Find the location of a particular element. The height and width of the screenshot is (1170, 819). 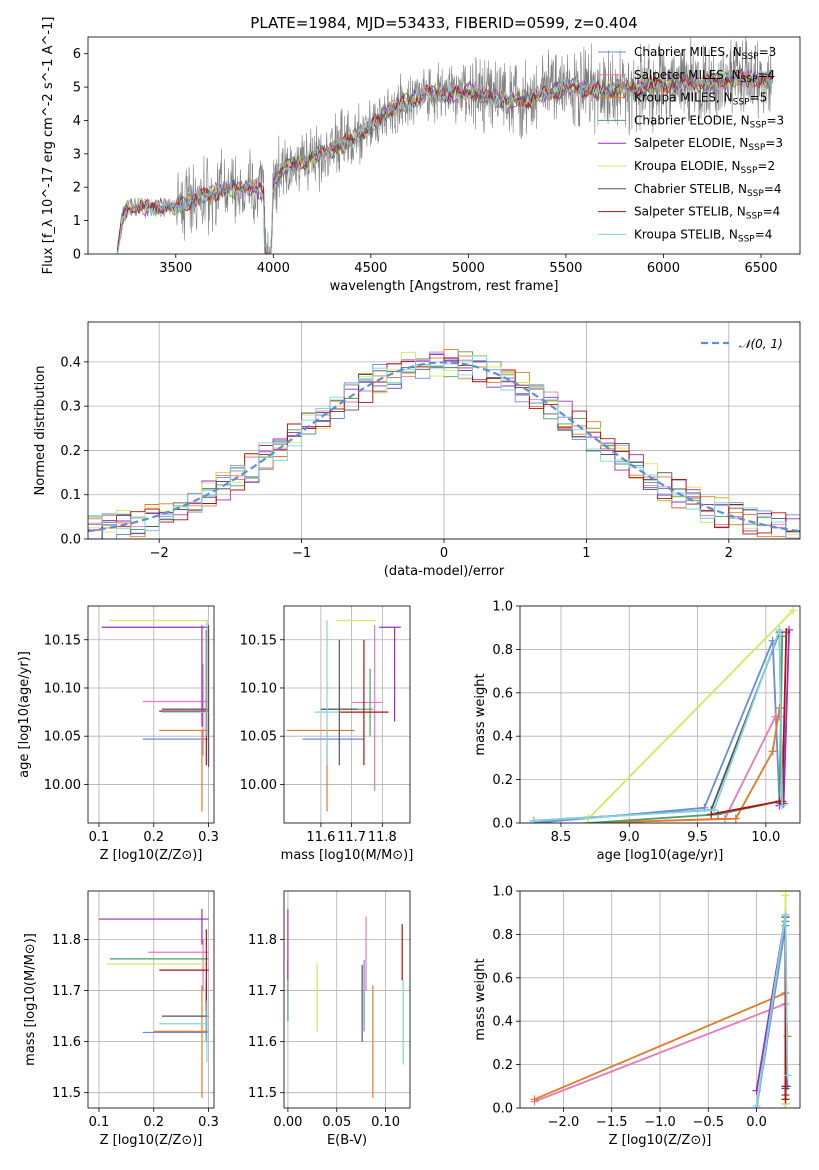

x-tick-label: 0.00 is located at coordinates (287, 1122).